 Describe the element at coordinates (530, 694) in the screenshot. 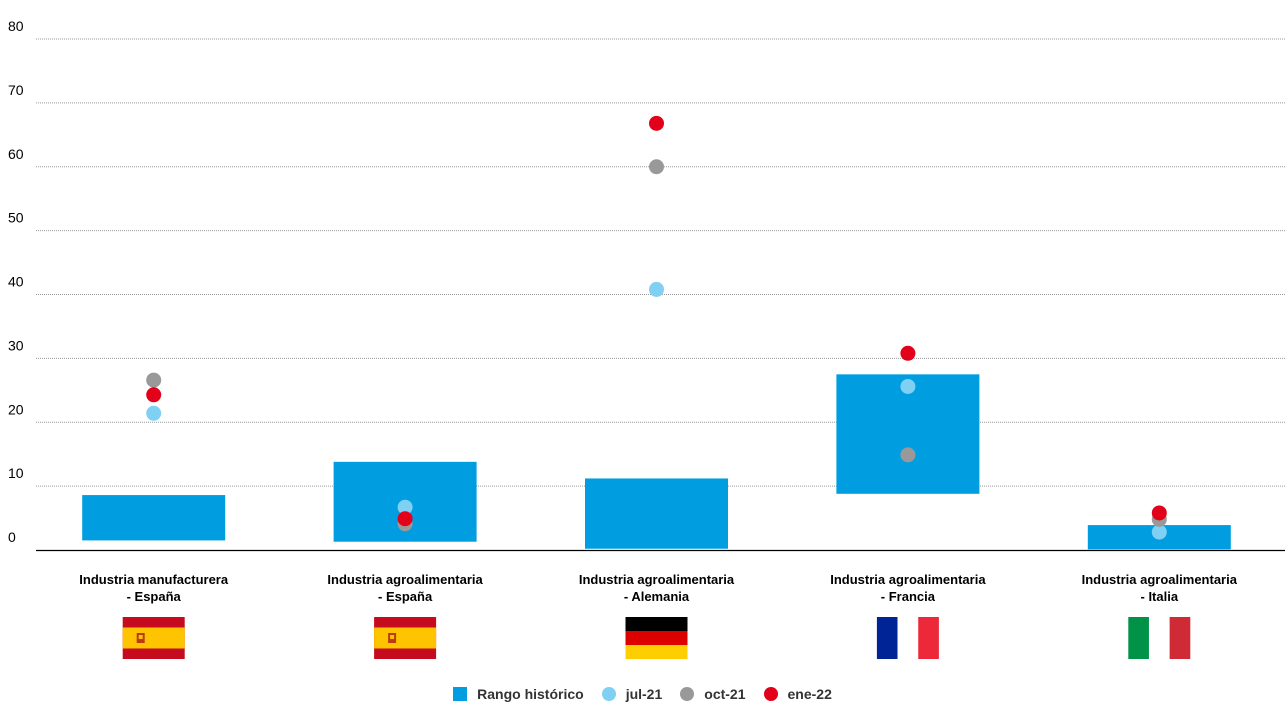

I see `legend-label-range: Rango histórico` at that location.